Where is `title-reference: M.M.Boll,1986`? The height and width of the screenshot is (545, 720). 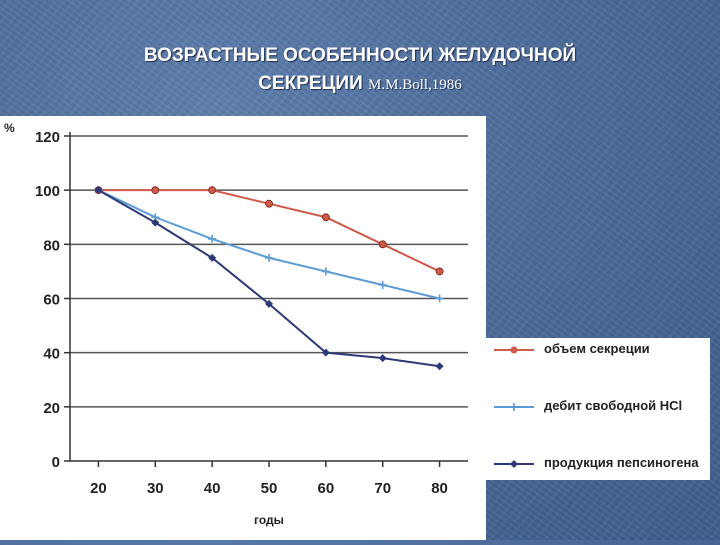 title-reference: M.M.Boll,1986 is located at coordinates (415, 85).